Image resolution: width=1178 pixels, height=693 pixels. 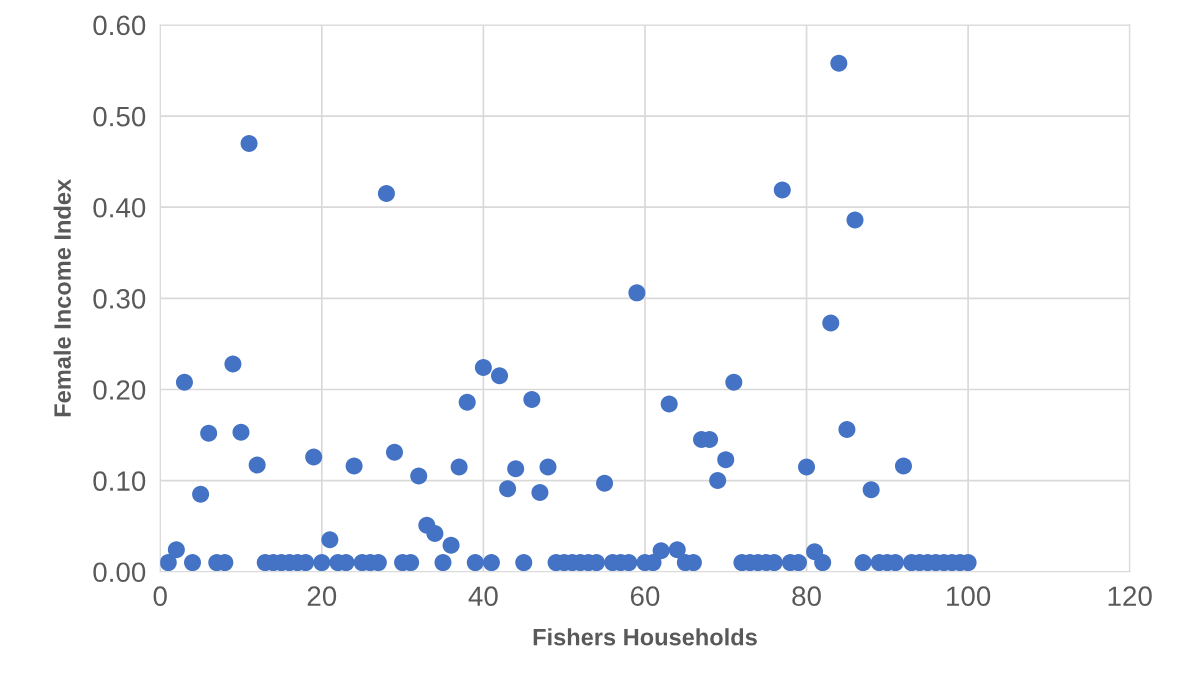 I want to click on x-axis-title: Fishers Households, so click(x=645, y=637).